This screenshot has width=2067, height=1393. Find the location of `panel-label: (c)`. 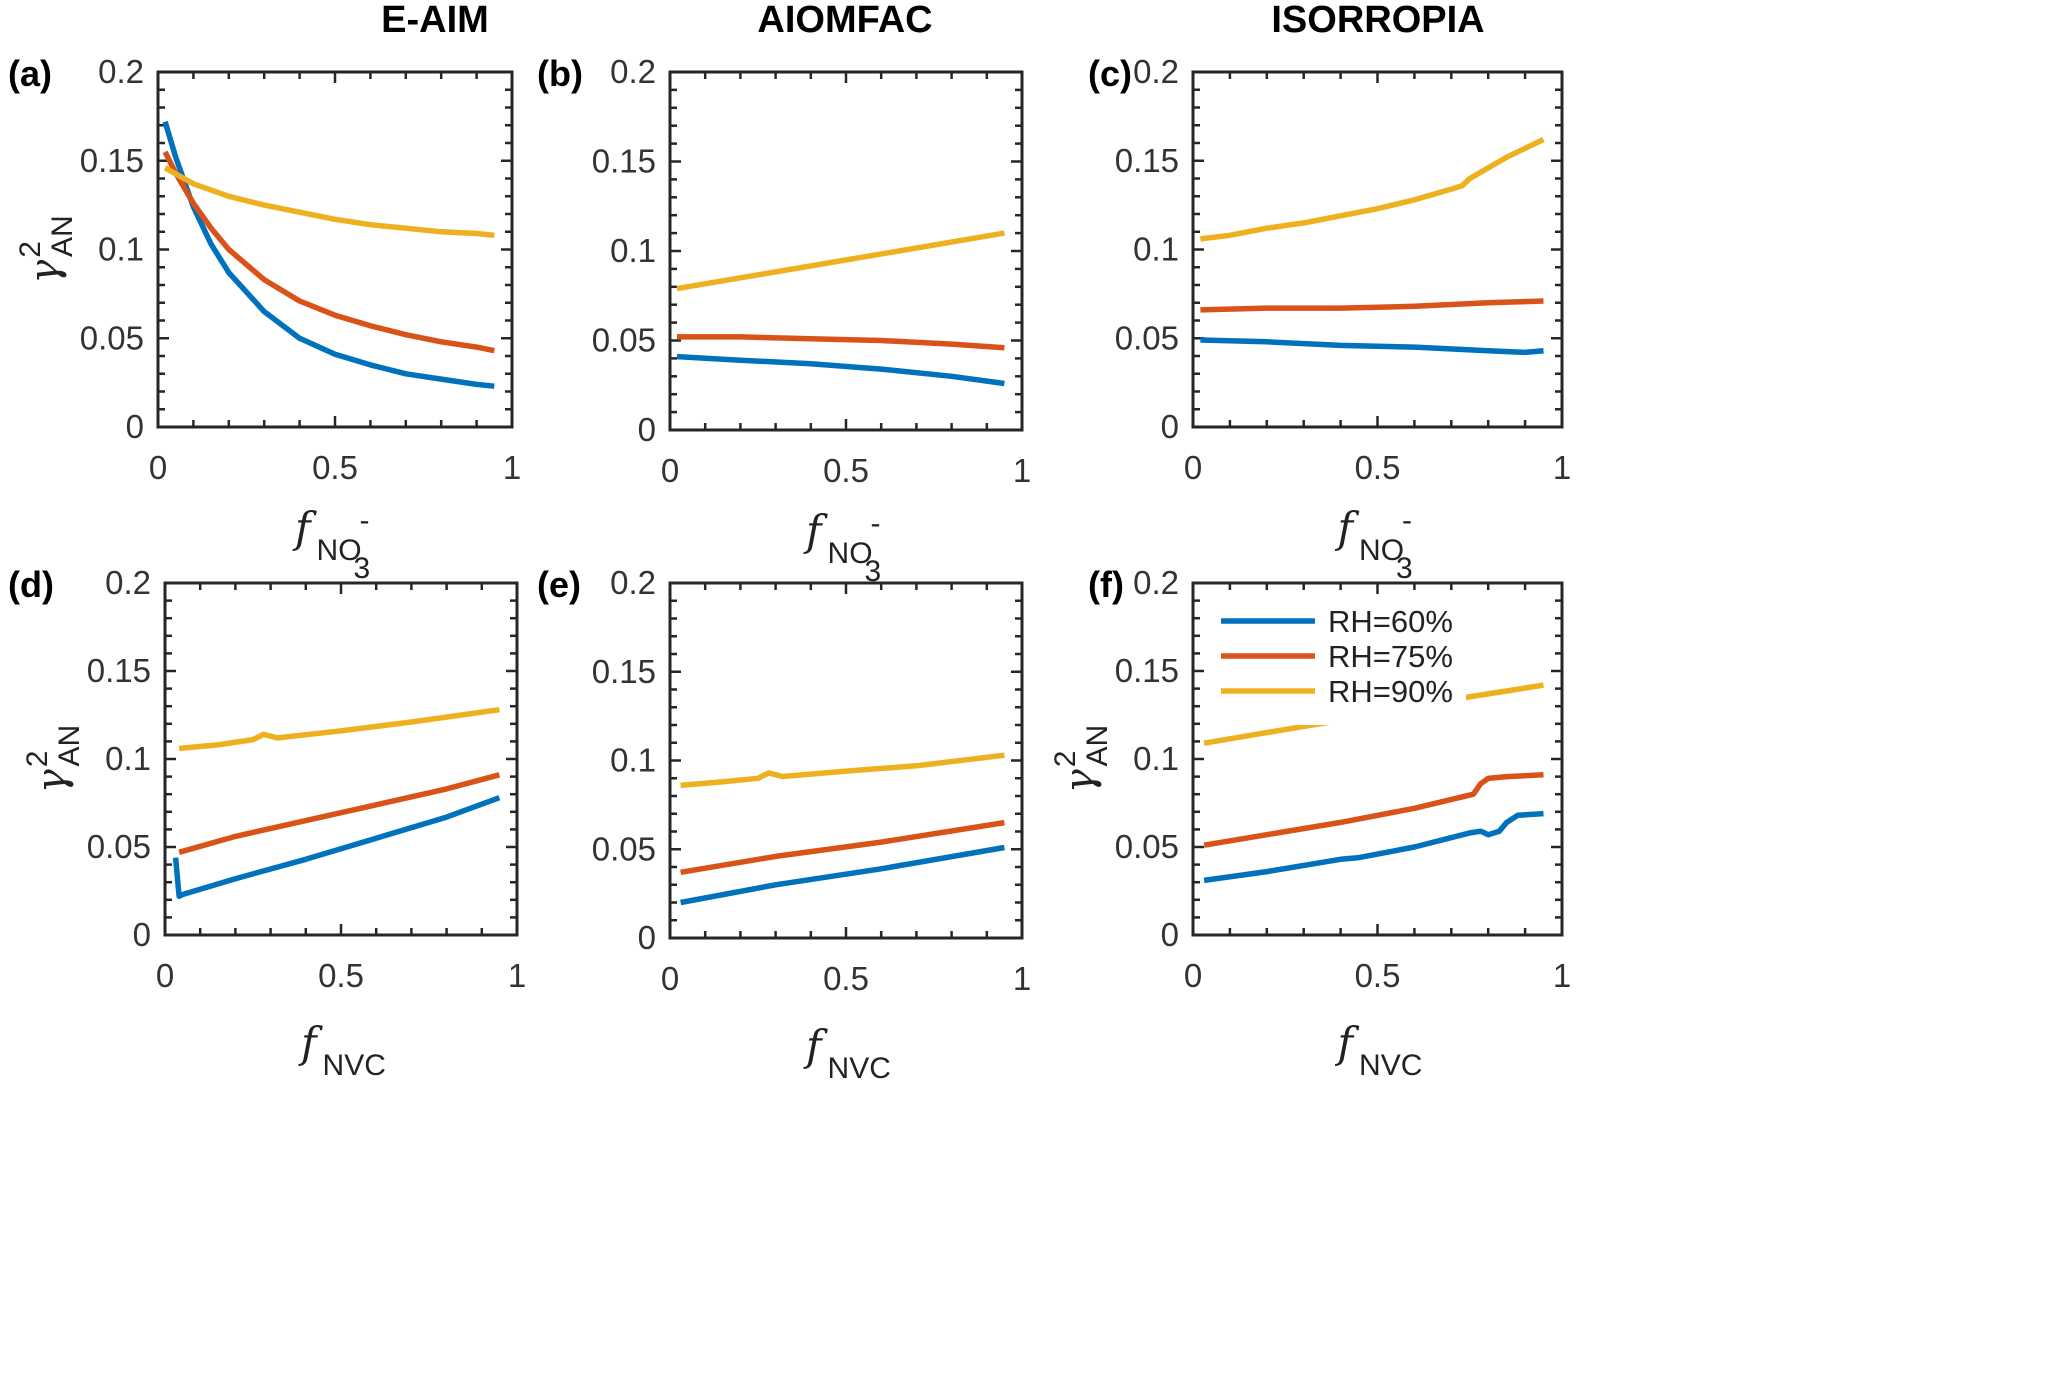

panel-label: (c) is located at coordinates (1110, 73).